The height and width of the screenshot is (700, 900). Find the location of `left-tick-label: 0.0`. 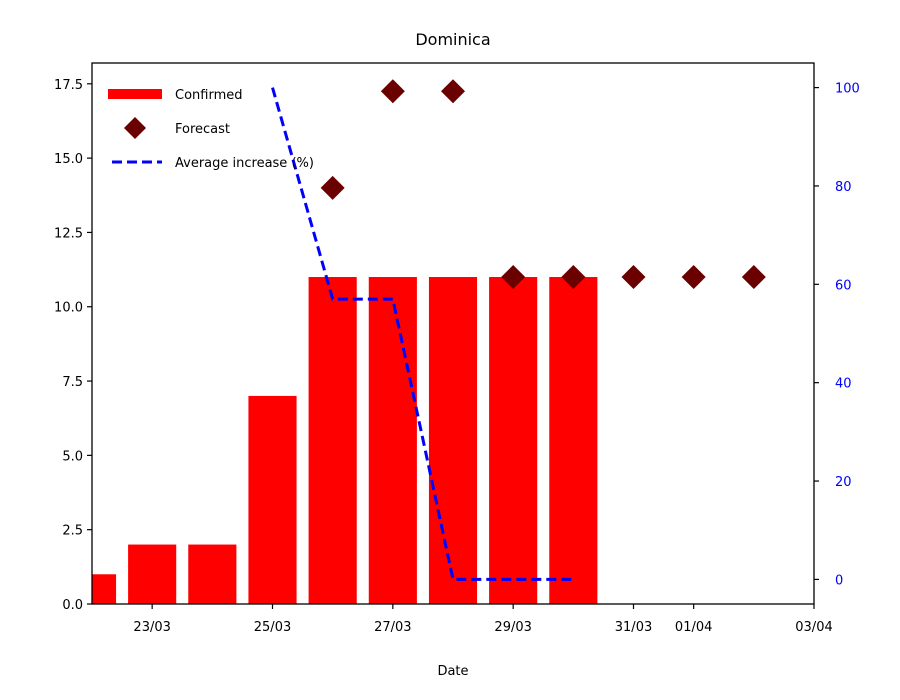

left-tick-label: 0.0 is located at coordinates (72, 605).